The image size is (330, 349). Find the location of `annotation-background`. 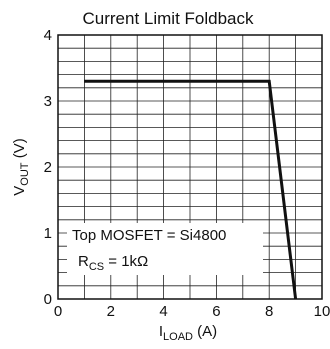

annotation-background is located at coordinates (165, 249).